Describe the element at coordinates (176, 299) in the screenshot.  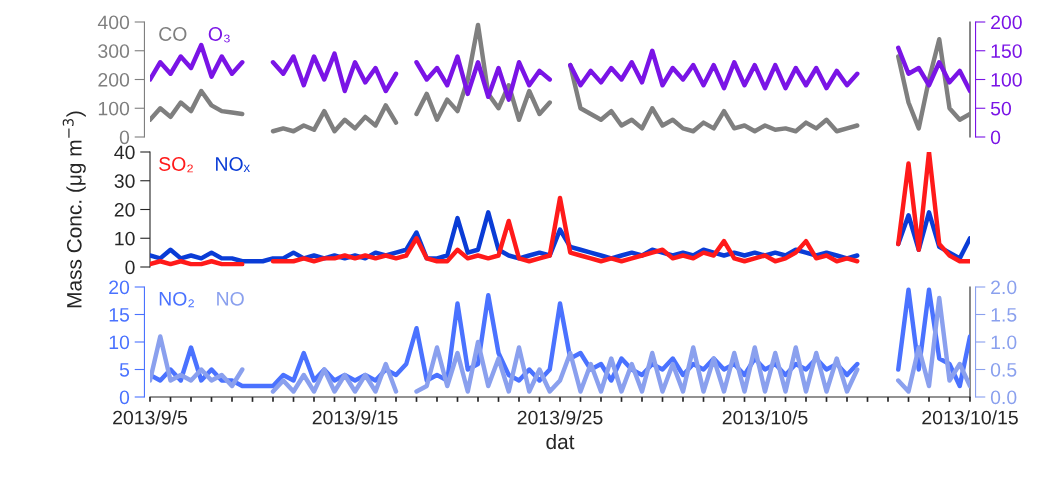
I see `text: NO₂` at that location.